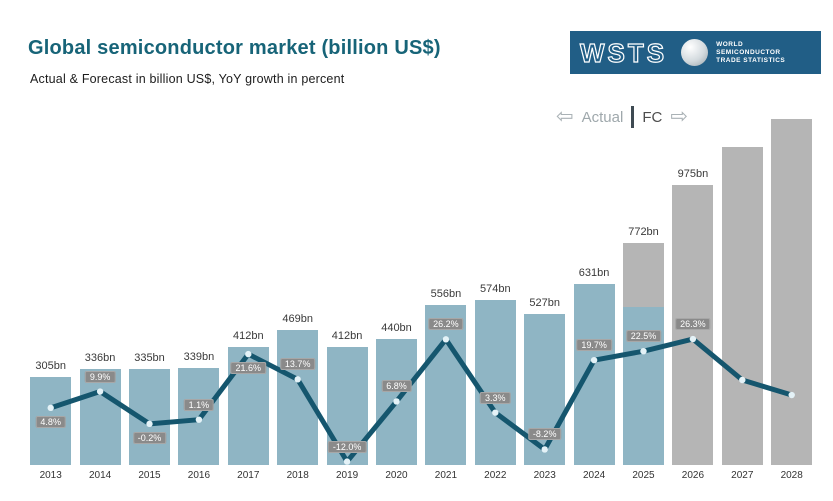  What do you see at coordinates (297, 319) in the screenshot?
I see `bar-value-label-2018: 469bn` at bounding box center [297, 319].